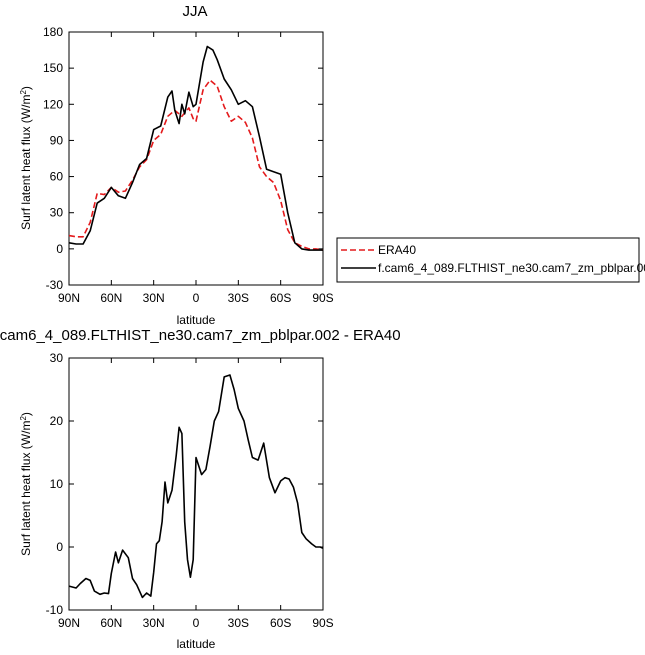  I want to click on top-y-axis-label-main: Surf latent heat flux (W/m, so click(26, 162).